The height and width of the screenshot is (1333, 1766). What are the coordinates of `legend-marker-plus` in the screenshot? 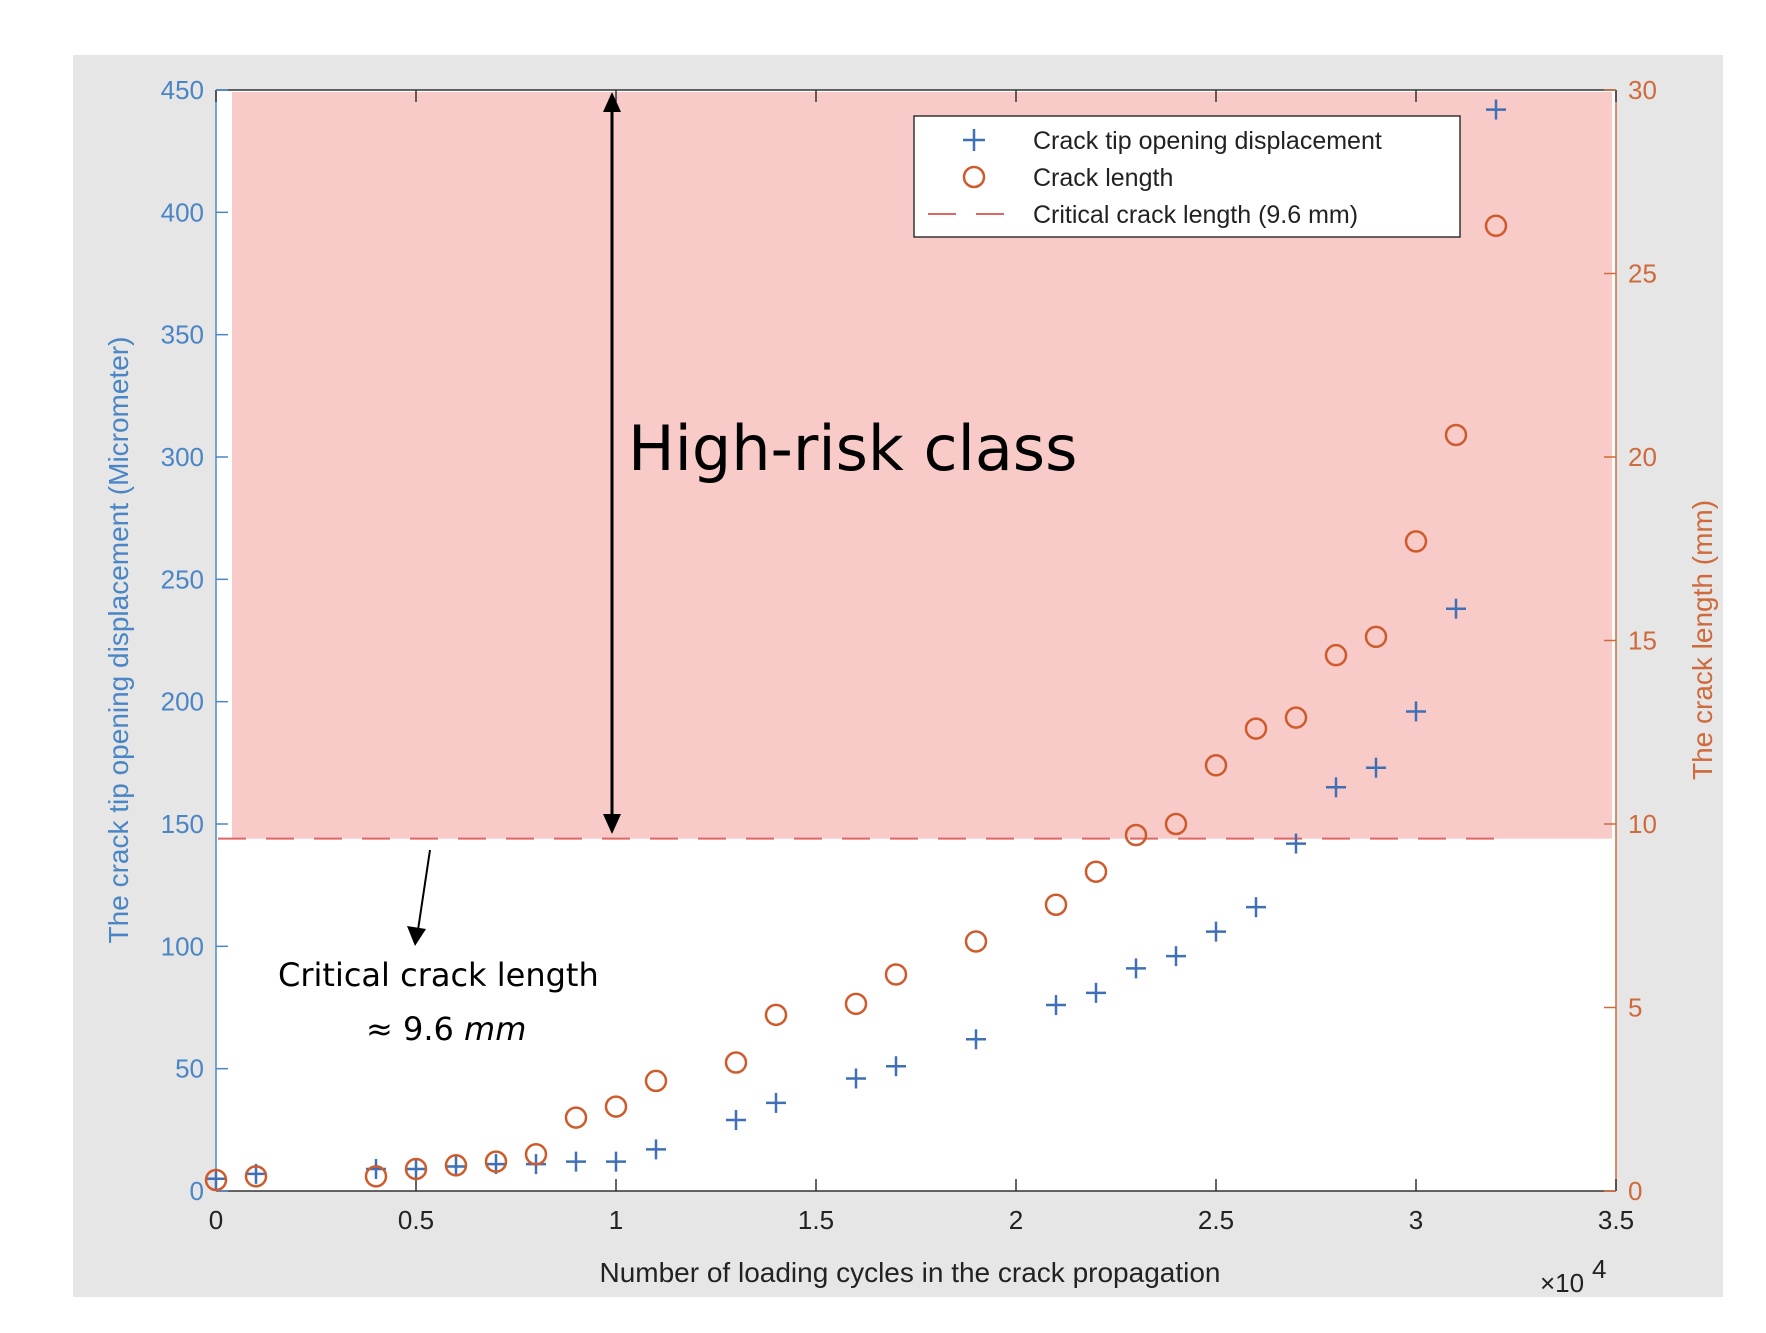 It's located at (974, 140).